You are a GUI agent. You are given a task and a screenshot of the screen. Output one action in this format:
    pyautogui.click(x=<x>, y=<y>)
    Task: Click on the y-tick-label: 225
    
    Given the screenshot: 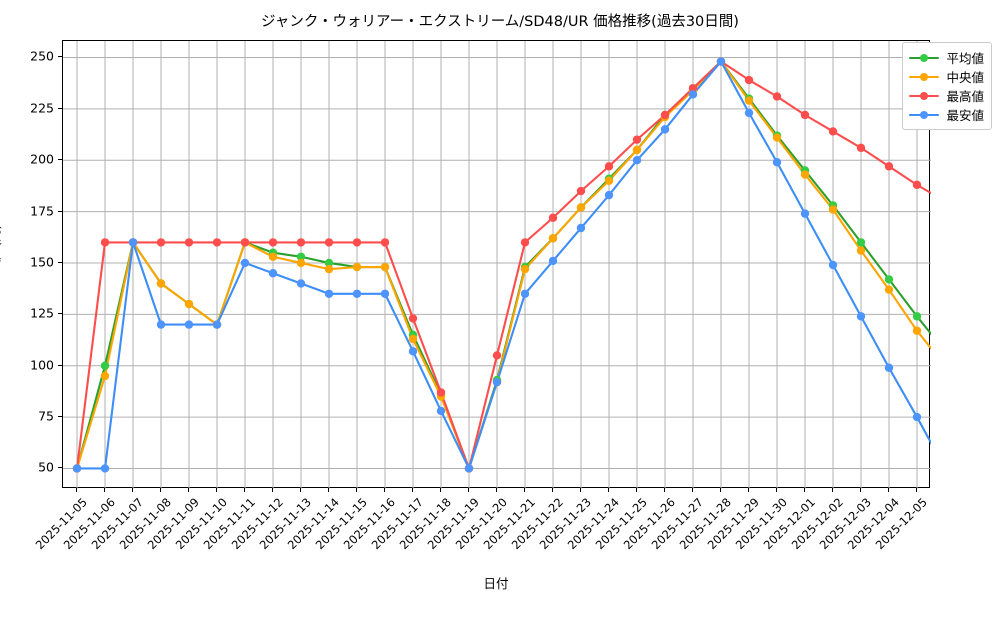 What is the action you would take?
    pyautogui.click(x=42, y=108)
    